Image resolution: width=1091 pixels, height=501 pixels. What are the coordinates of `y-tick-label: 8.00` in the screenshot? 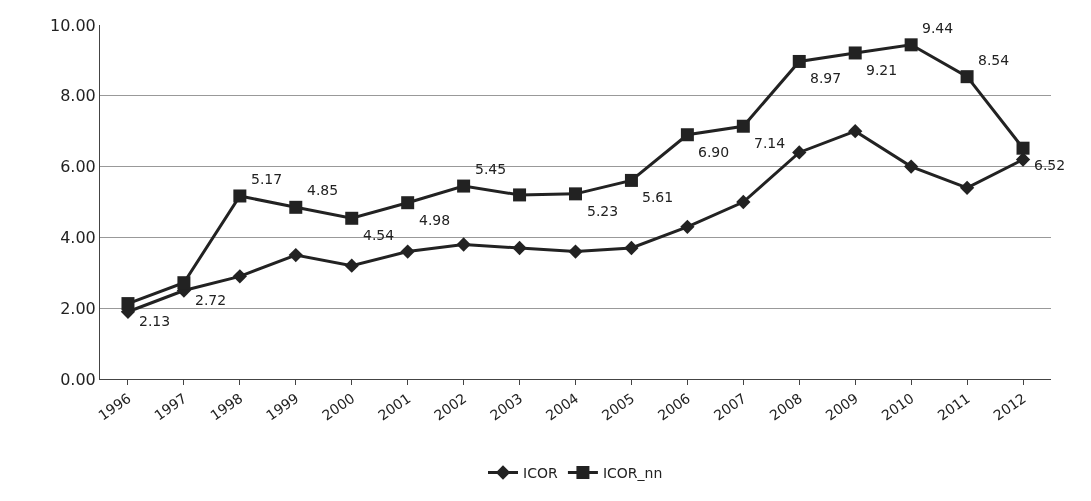 It's located at (78, 96).